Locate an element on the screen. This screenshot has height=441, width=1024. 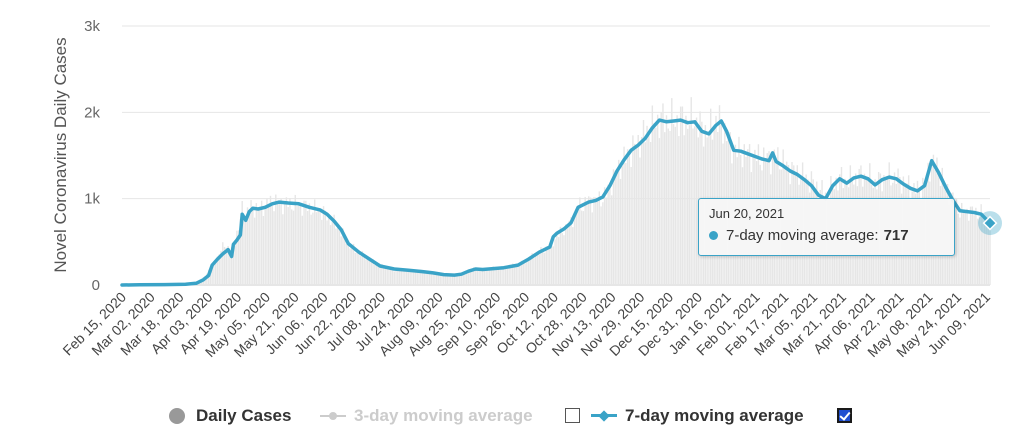
legend-label-3day-moving-average: 3-day moving average is located at coordinates (443, 415).